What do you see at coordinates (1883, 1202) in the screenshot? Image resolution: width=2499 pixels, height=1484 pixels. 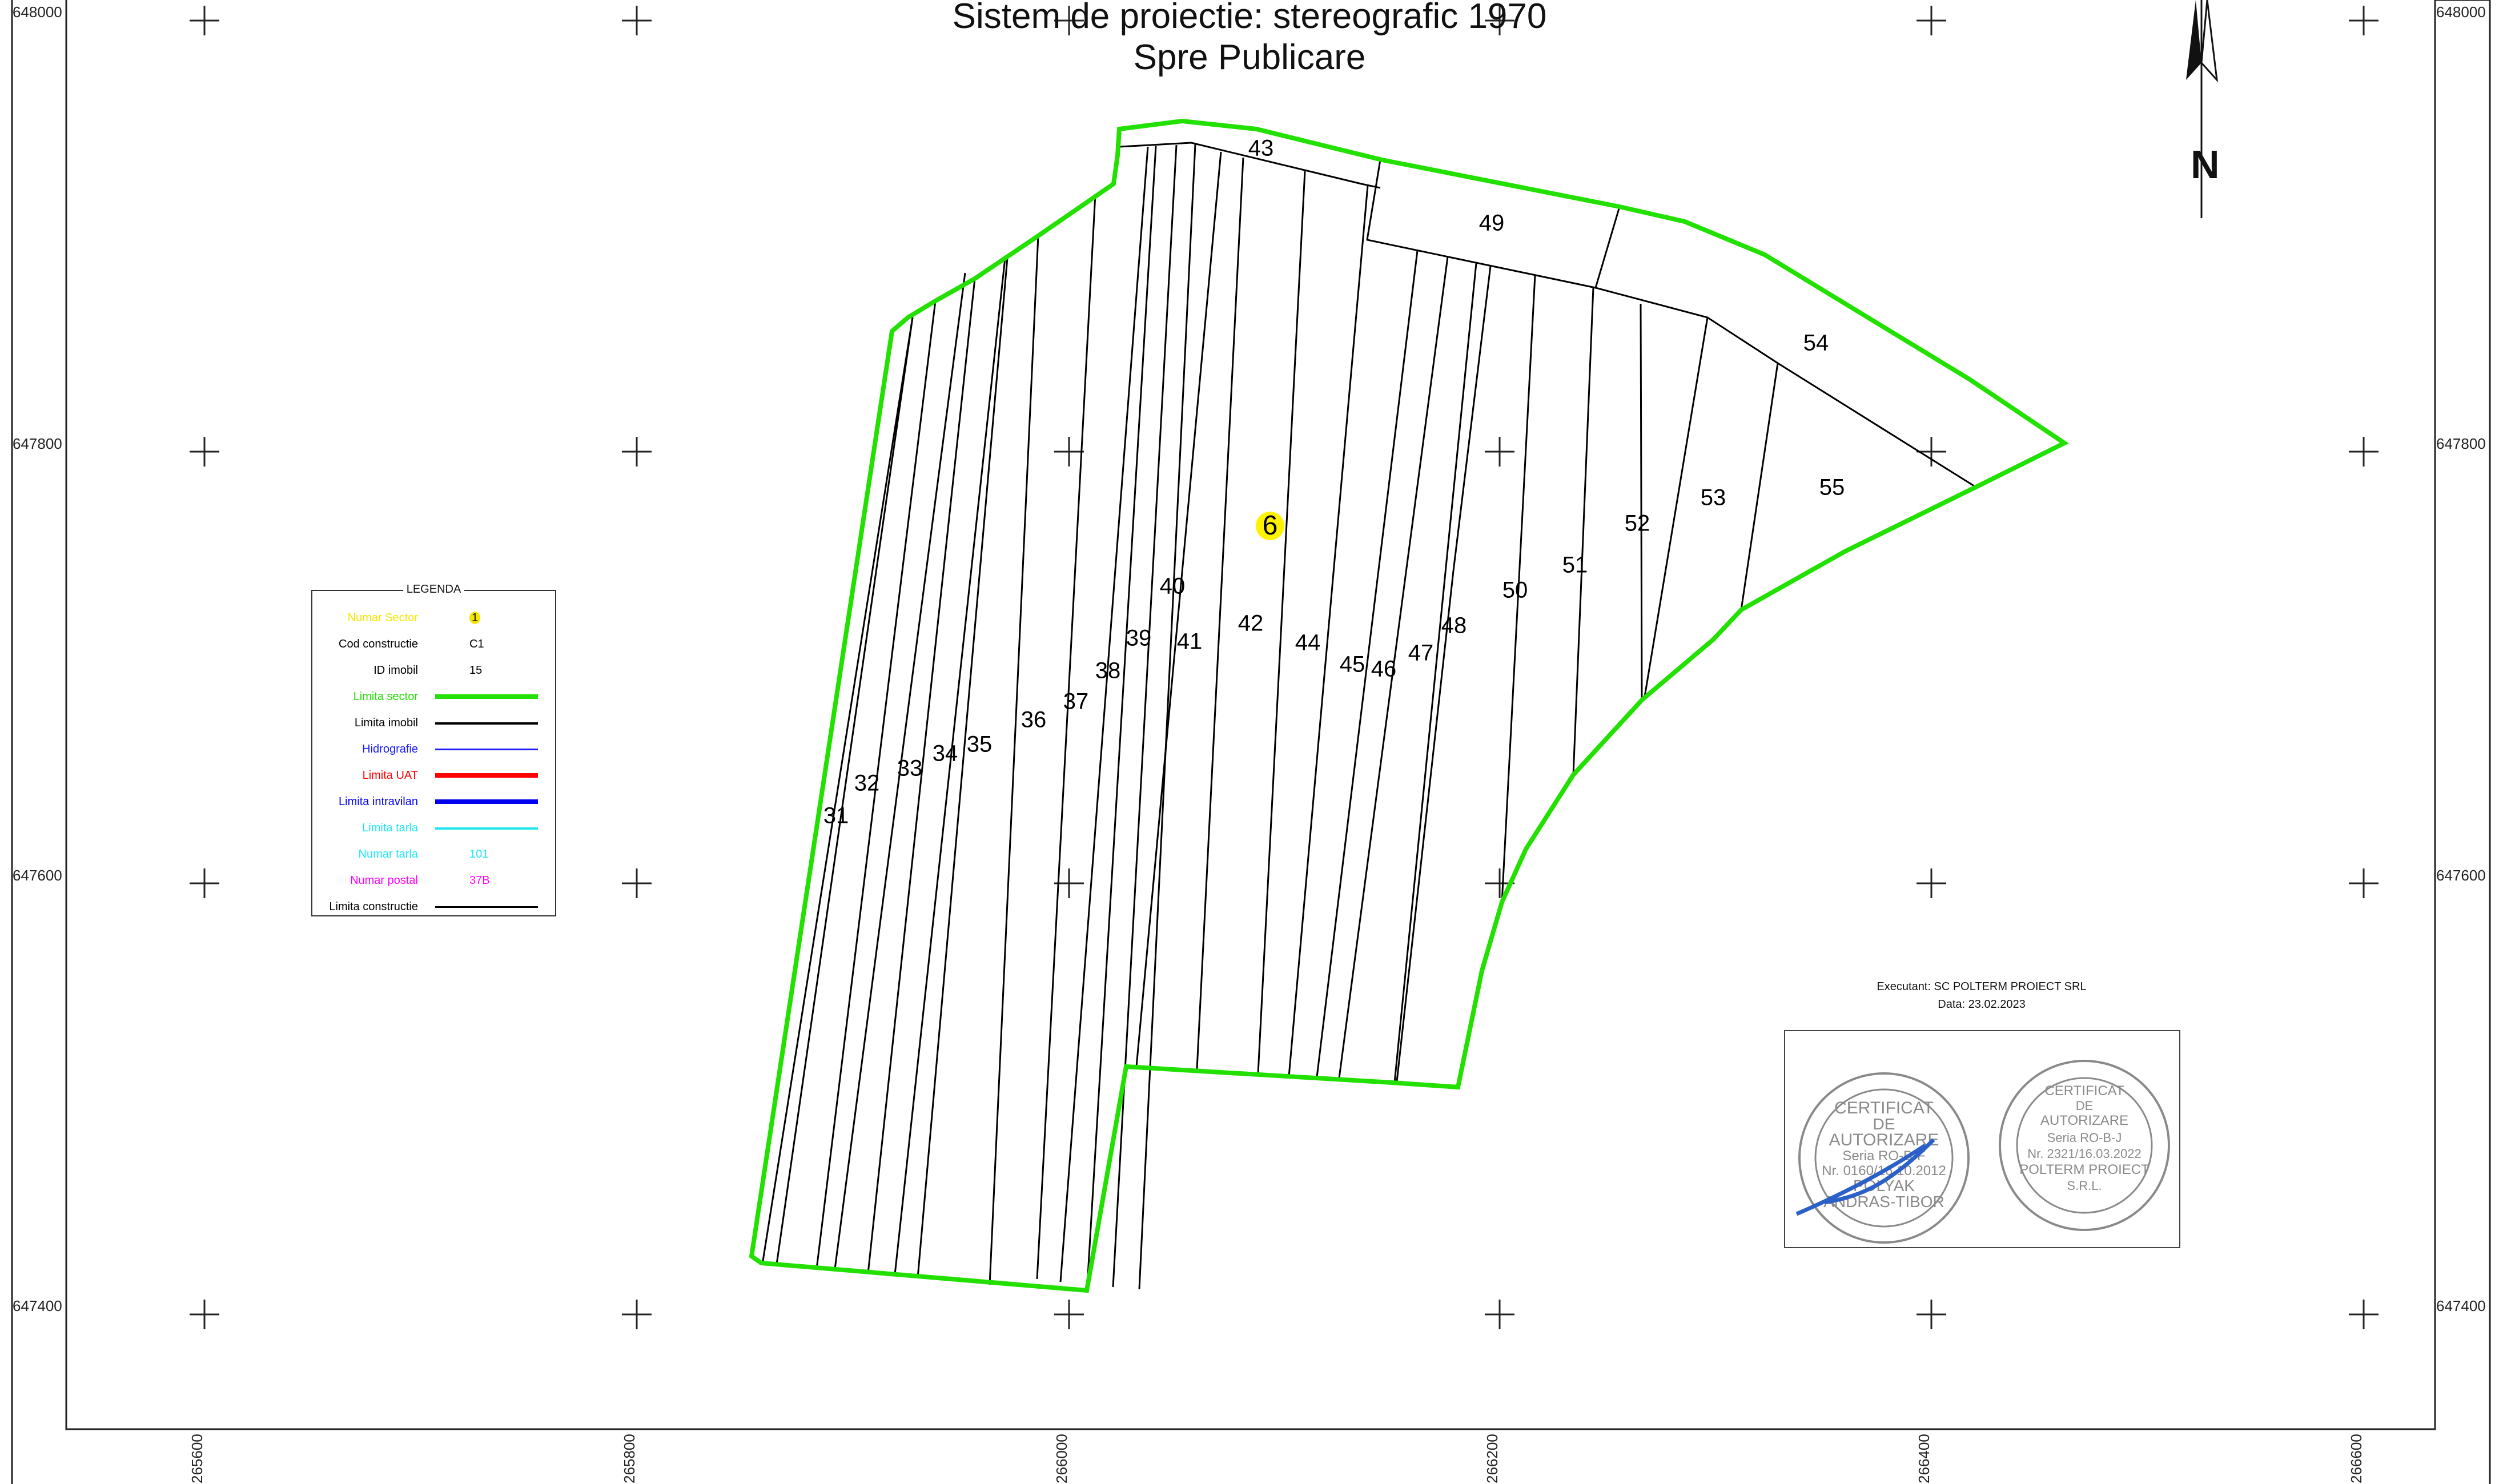 I see `left-stamp-line7: ANDRAS-TIBOR` at bounding box center [1883, 1202].